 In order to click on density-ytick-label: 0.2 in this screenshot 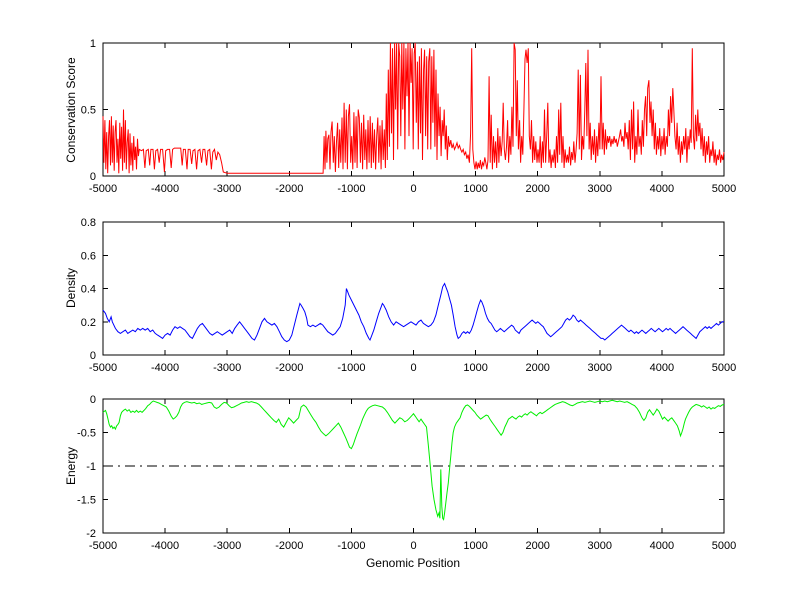, I will do `click(88, 323)`.